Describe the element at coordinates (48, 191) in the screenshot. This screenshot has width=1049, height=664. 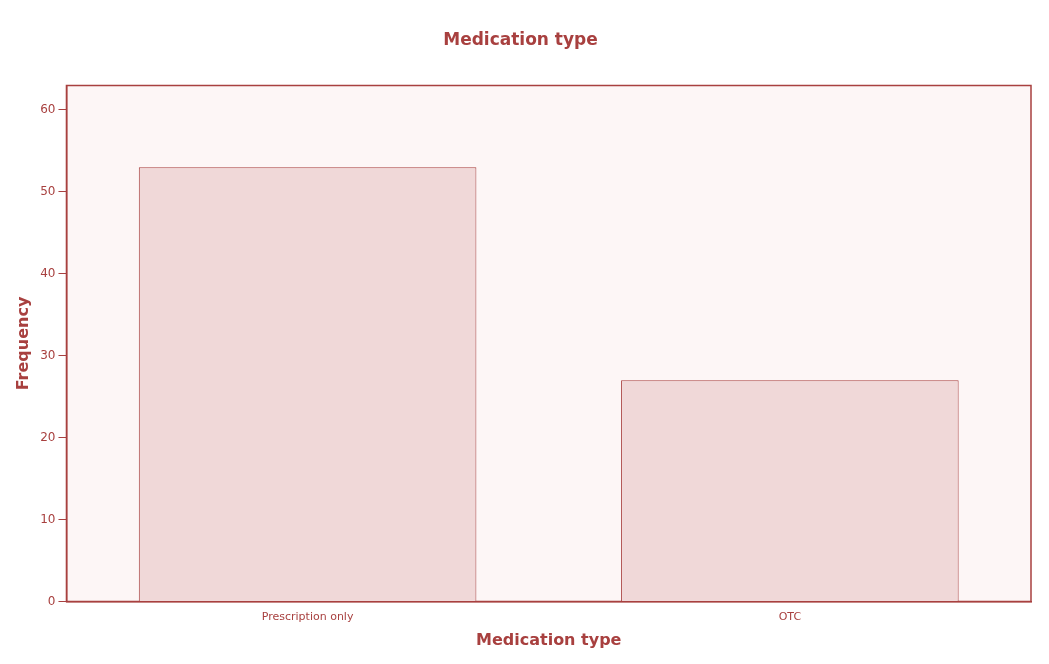
I see `y-tick-label: 50` at that location.